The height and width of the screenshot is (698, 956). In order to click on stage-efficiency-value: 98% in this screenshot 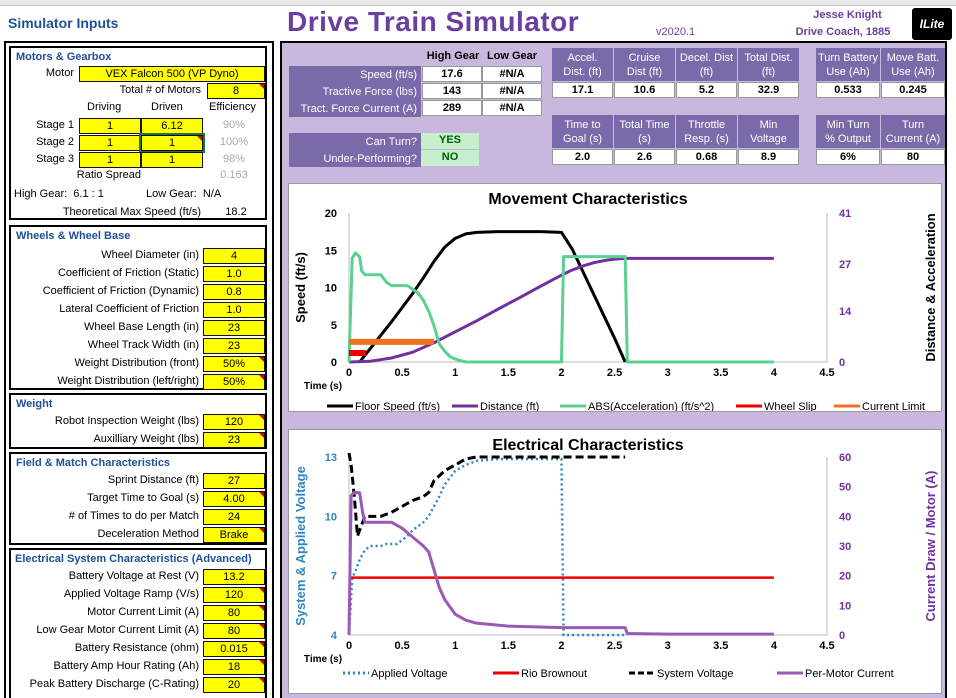, I will do `click(234, 159)`.